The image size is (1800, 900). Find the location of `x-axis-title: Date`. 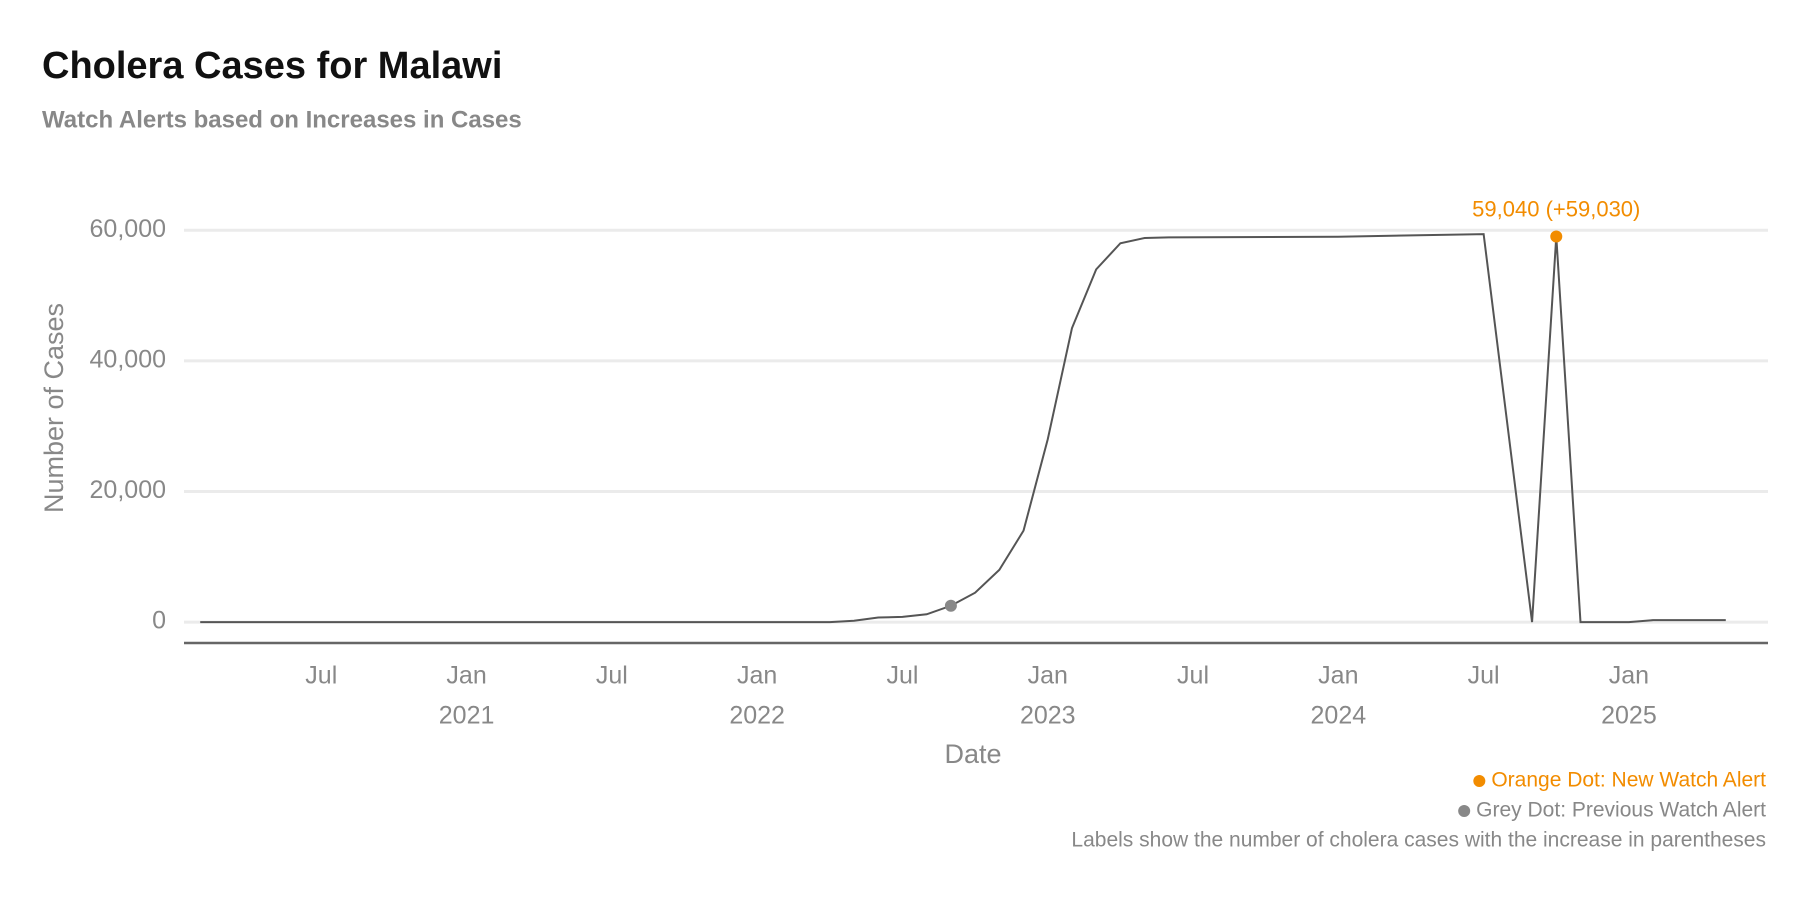

x-axis-title: Date is located at coordinates (972, 754).